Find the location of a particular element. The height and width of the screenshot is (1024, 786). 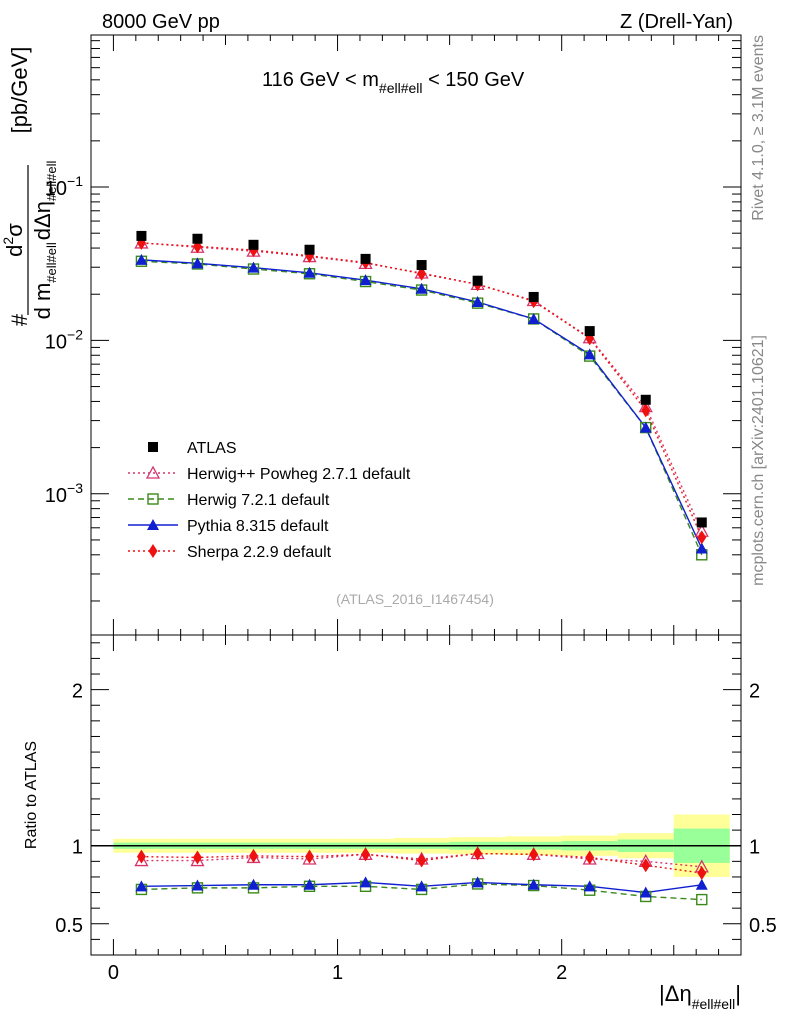

y-tick-label-ratio-right: 1 is located at coordinates (754, 848).